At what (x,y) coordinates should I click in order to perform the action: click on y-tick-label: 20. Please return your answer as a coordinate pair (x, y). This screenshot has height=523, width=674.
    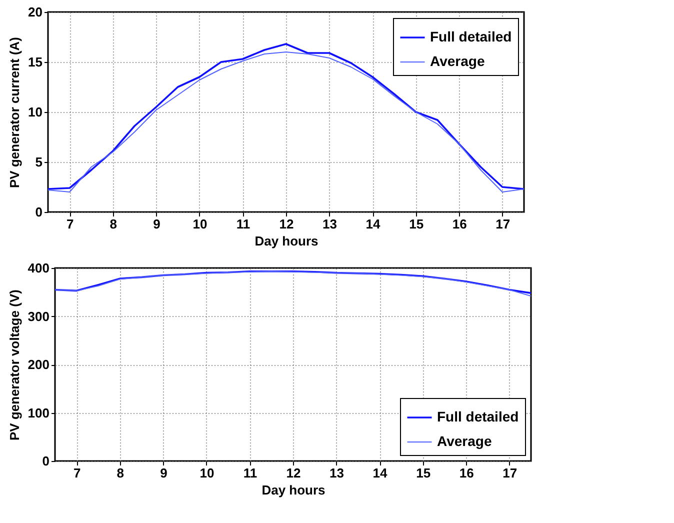
    Looking at the image, I should click on (35, 12).